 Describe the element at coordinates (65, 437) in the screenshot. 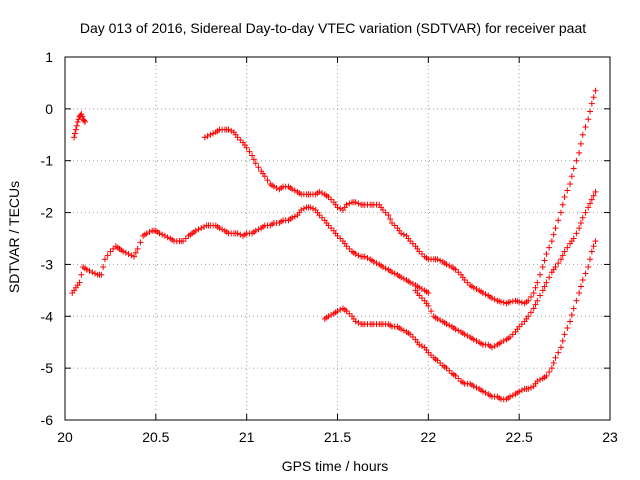

I see `x-tick-label: 20` at that location.